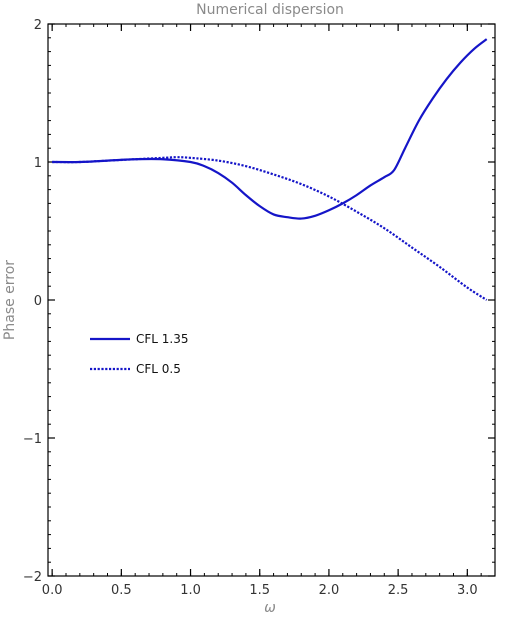  What do you see at coordinates (38, 301) in the screenshot?
I see `y-tick-label: 0` at bounding box center [38, 301].